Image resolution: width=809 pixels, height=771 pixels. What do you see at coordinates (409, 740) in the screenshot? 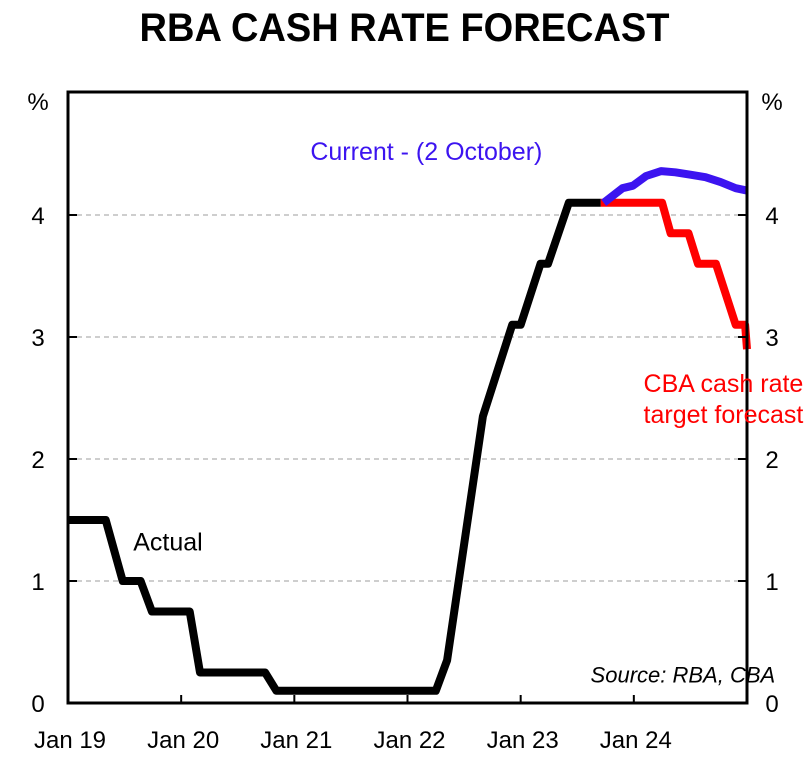
I see `x-tick-label: Jan 22` at bounding box center [409, 740].